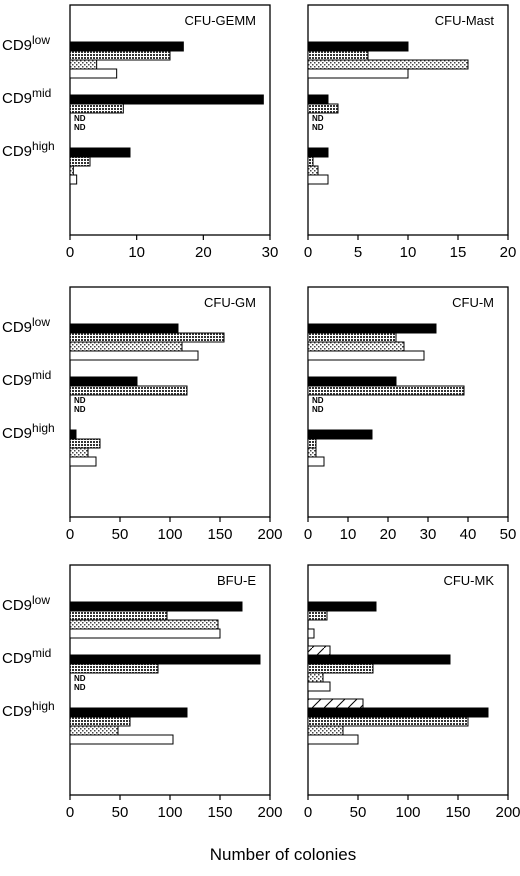 This screenshot has height=876, width=520. Describe the element at coordinates (473, 302) in the screenshot. I see `panel-title: CFU-M` at that location.